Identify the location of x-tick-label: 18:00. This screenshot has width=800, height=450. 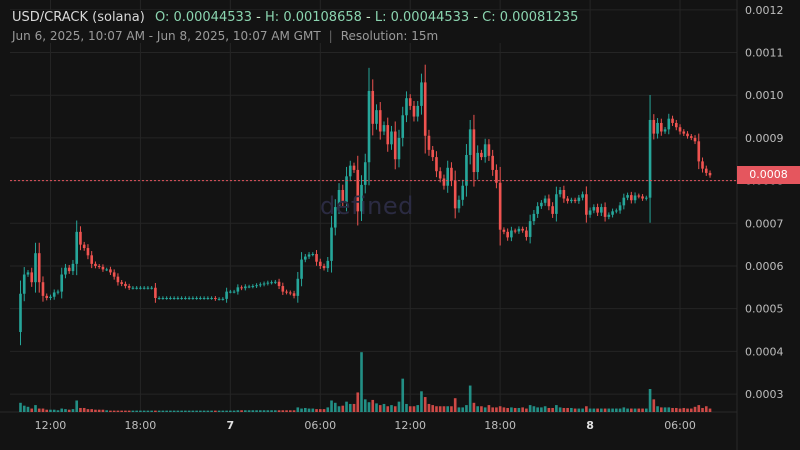
(141, 425).